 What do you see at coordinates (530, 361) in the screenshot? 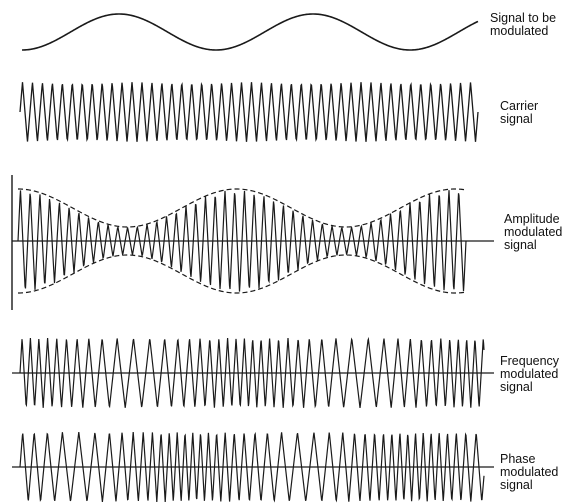
I see `label-fm-line-1: Frequency` at bounding box center [530, 361].